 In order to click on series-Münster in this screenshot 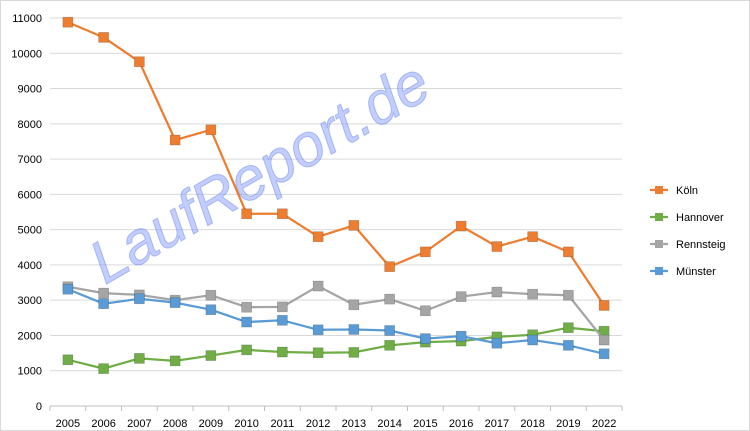, I will do `click(336, 321)`.